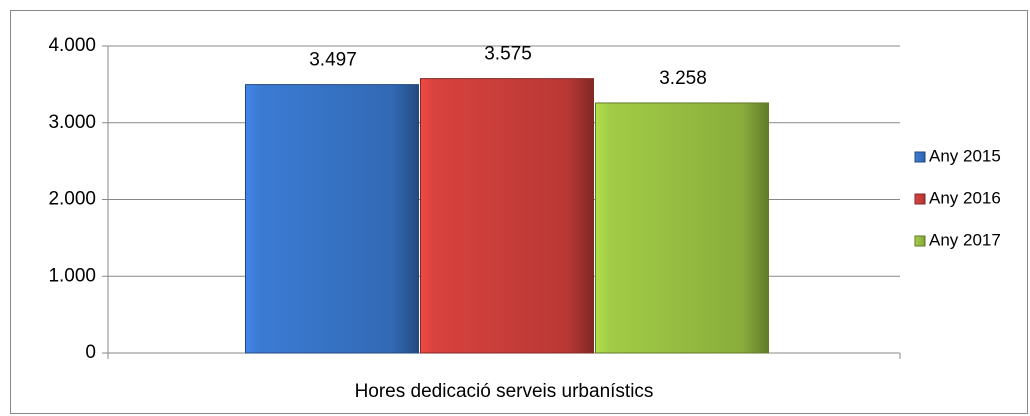 The height and width of the screenshot is (416, 1030). Describe the element at coordinates (508, 54) in the screenshot. I see `data-label: 3.575` at that location.